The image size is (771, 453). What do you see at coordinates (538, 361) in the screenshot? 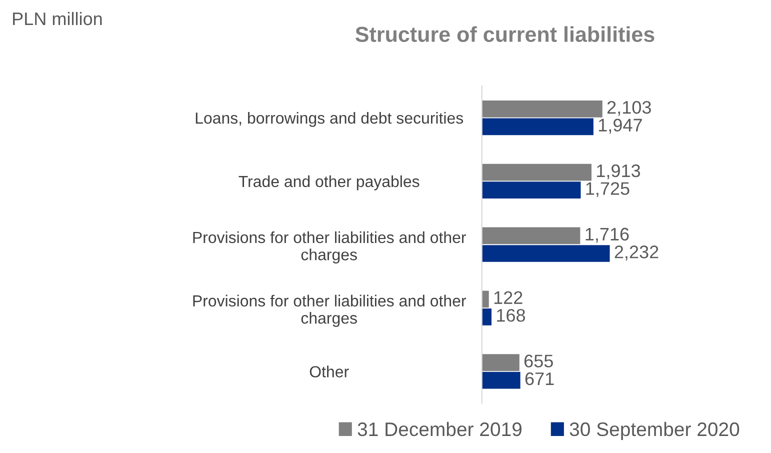
I see `data-label: 655` at bounding box center [538, 361].